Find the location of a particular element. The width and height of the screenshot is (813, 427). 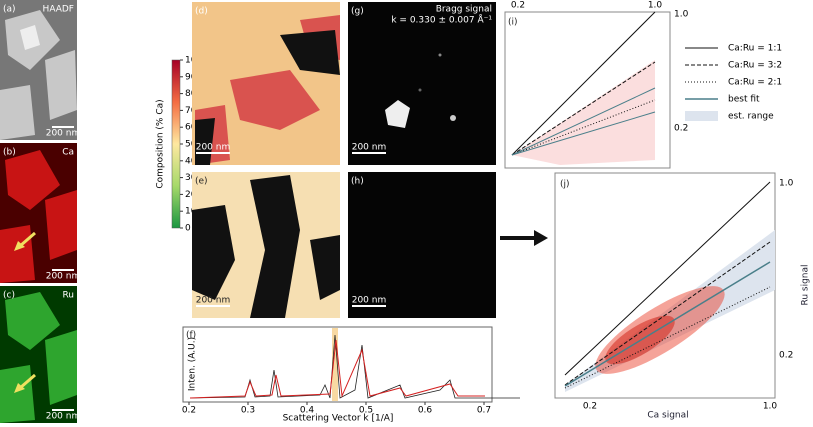

colorbar-tick-label: 50 is located at coordinates (191, 145).